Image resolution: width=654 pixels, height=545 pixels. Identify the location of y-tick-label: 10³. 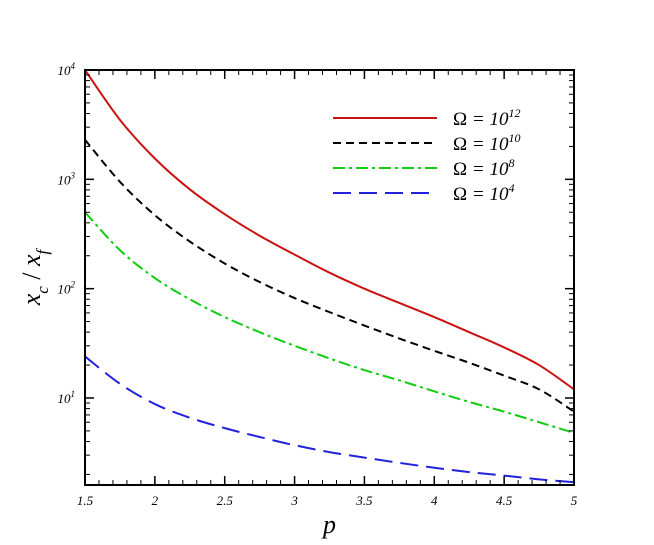
(67, 178).